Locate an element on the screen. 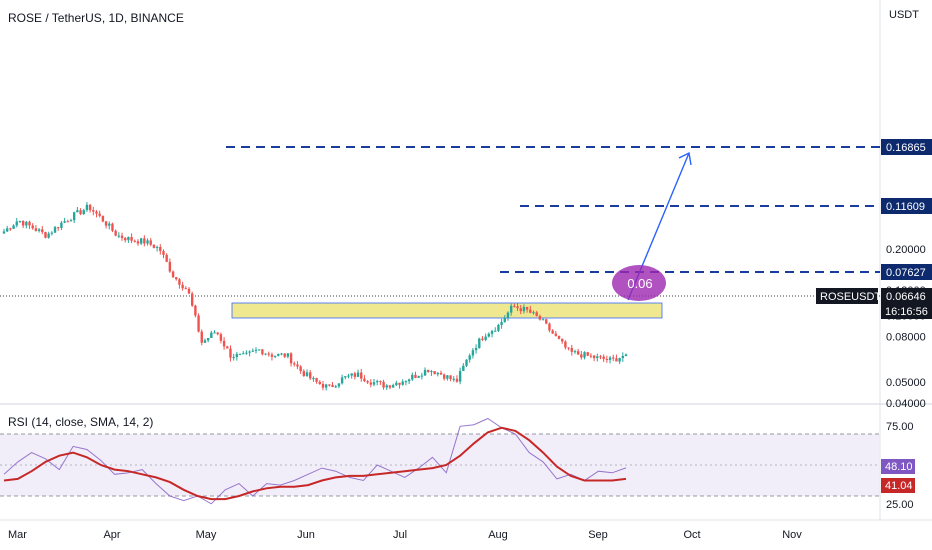 This screenshot has width=932, height=550. time-axis-ticks: Mar Apr May Jun Jul Aug Sep Oct Nov is located at coordinates (405, 535).